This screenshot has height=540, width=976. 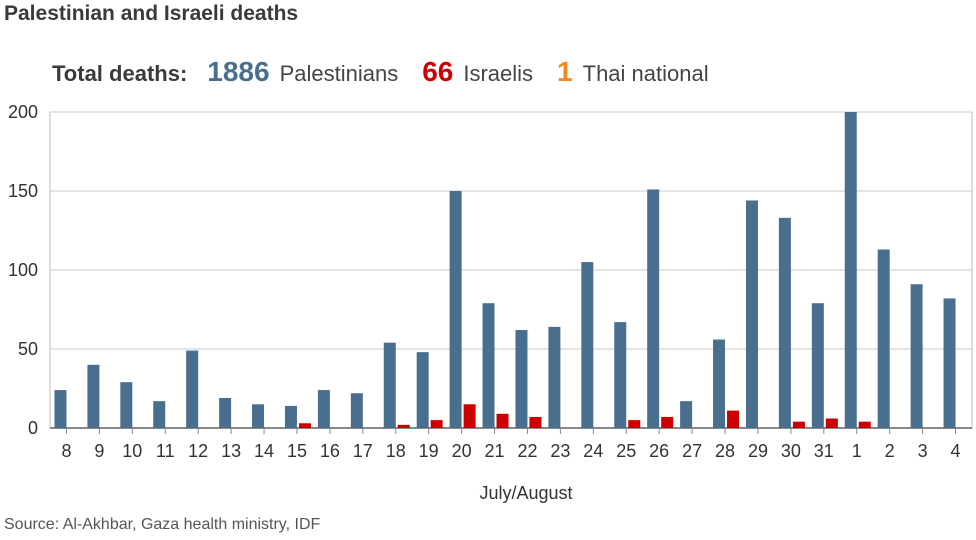 I want to click on legend-thai-value: 1, so click(x=565, y=71).